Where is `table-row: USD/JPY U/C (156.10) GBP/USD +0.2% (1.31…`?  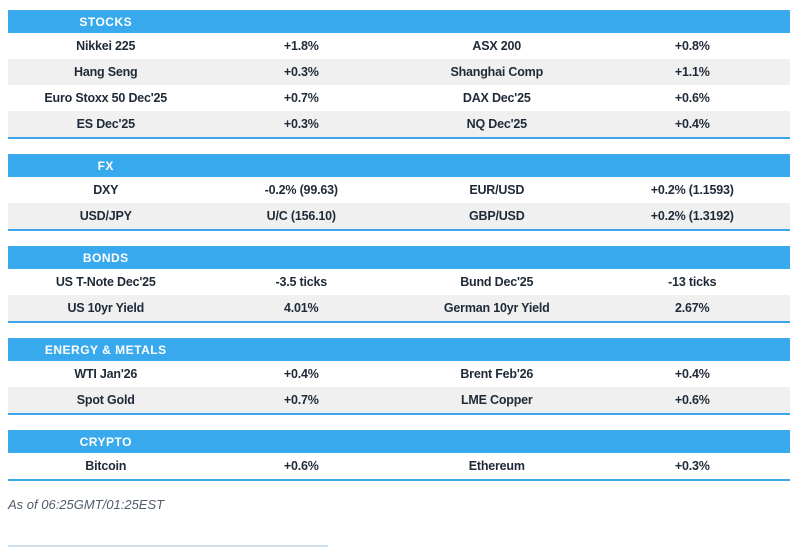 table-row: USD/JPY U/C (156.10) GBP/USD +0.2% (1.31… is located at coordinates (399, 216).